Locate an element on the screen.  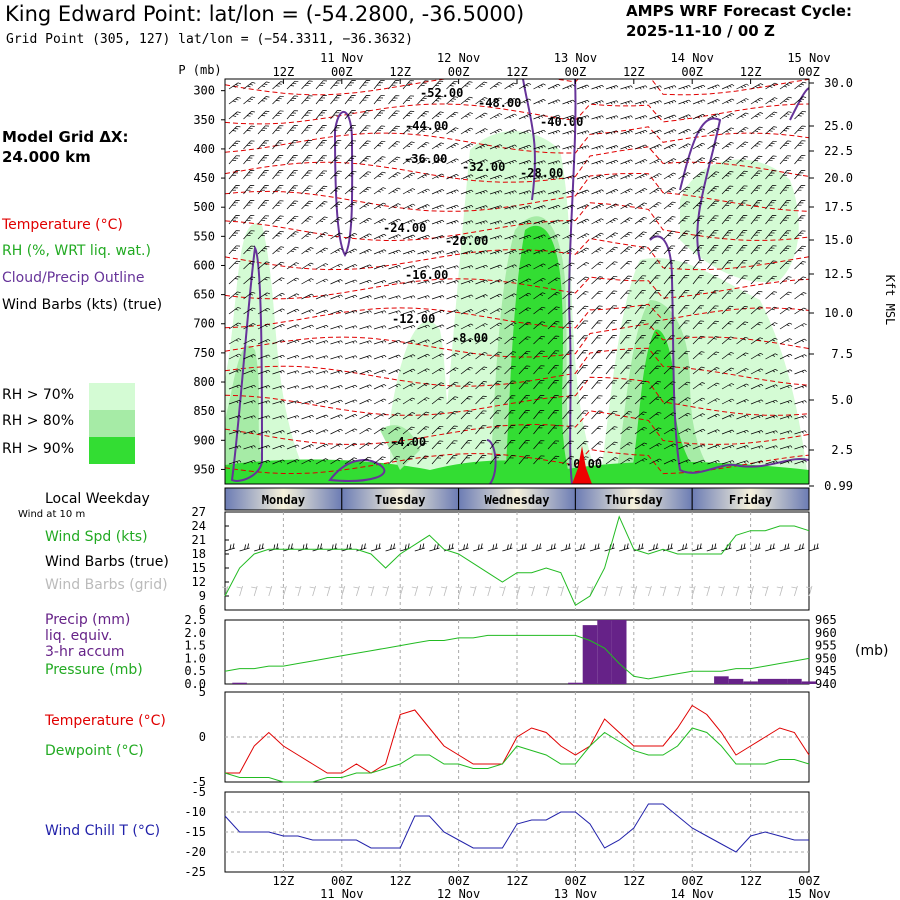
wind-y-tick: 21 is located at coordinates (199, 540).